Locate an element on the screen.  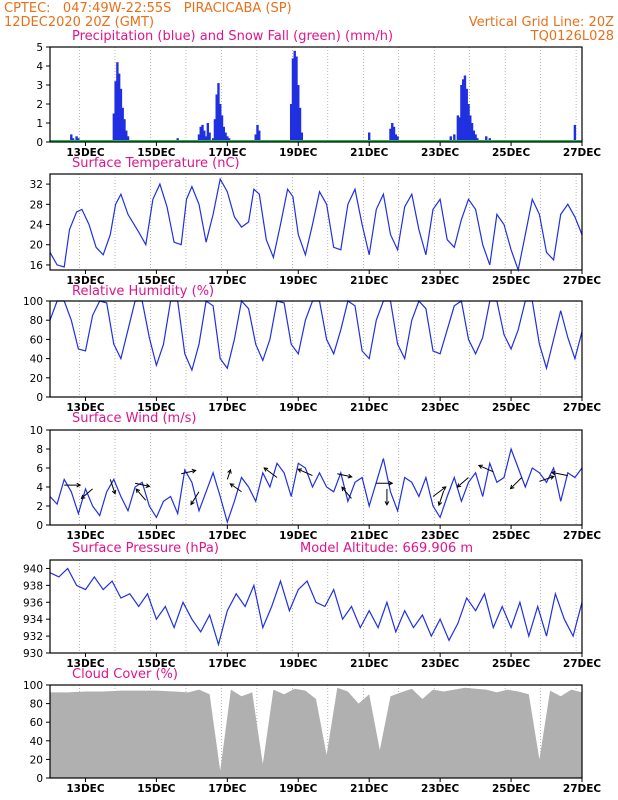
y-tick-label: 938 is located at coordinates (33, 586).